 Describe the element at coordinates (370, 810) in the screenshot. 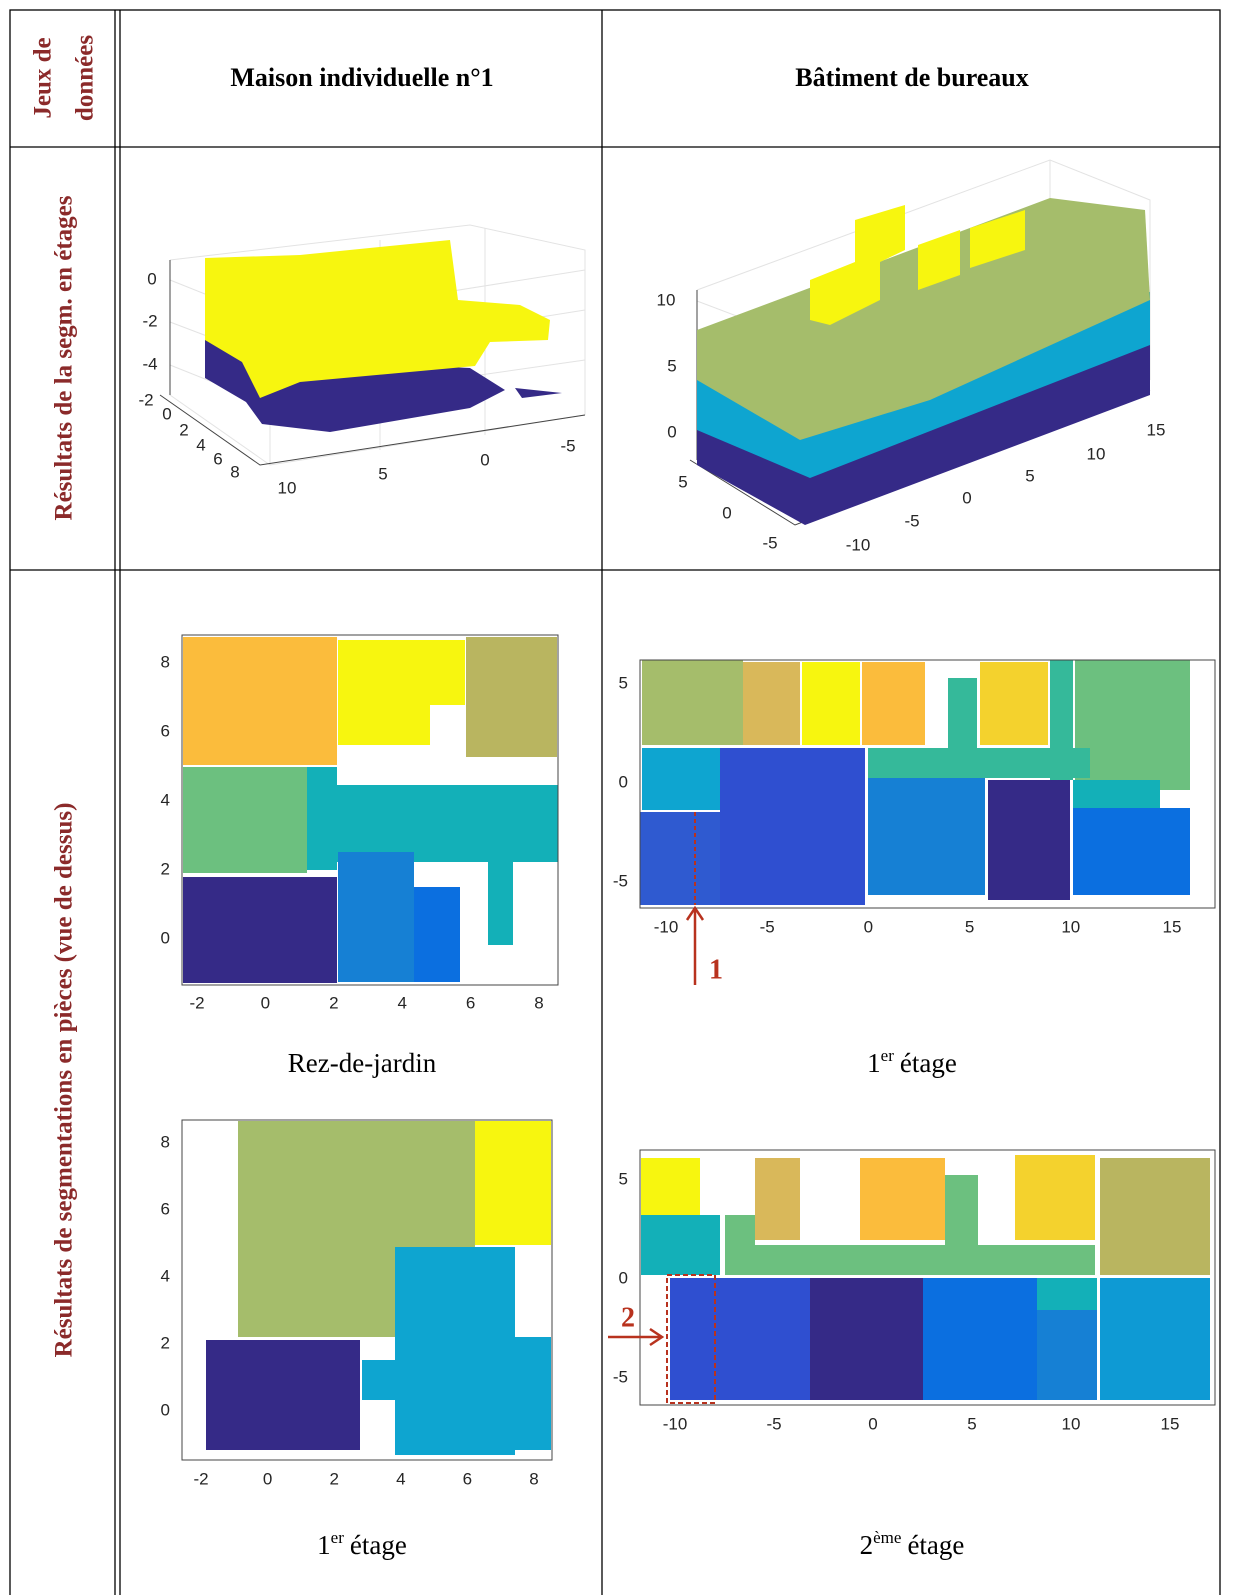

I see `house-ground-plan` at that location.